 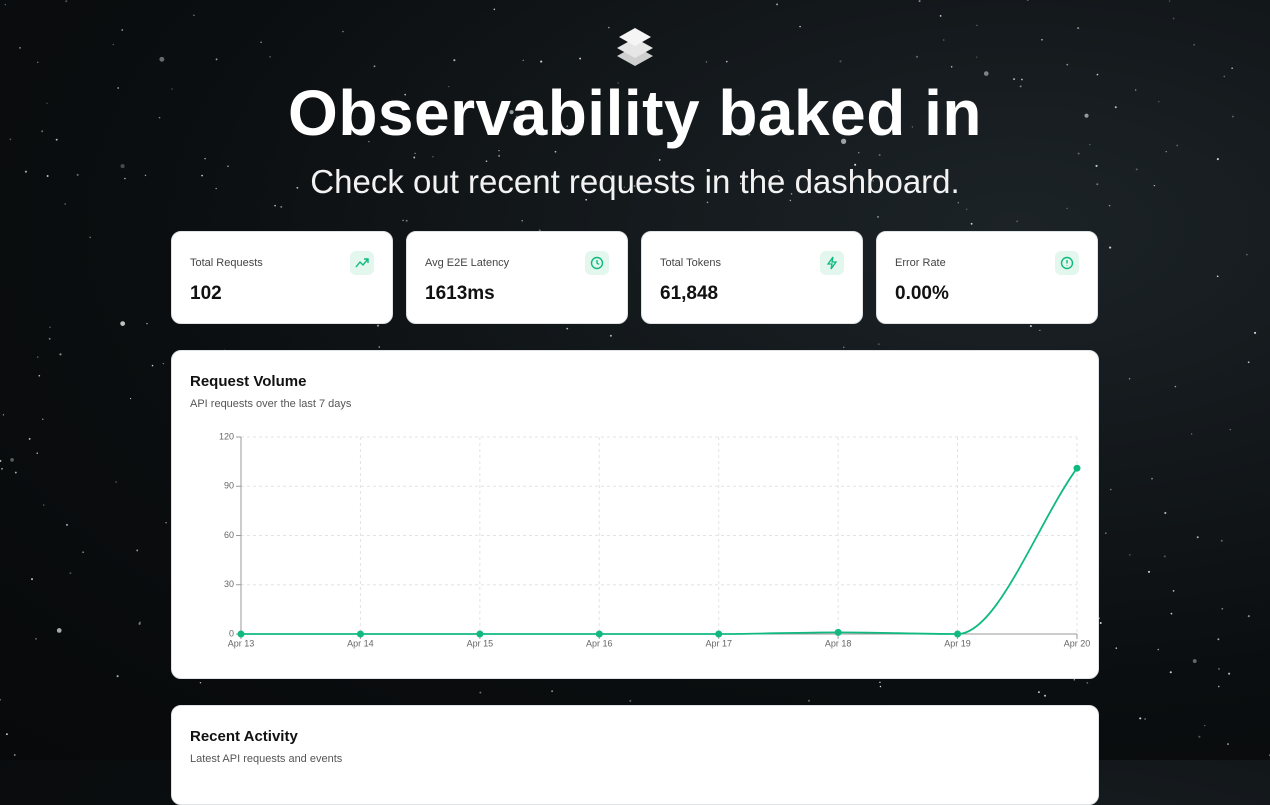 What do you see at coordinates (467, 263) in the screenshot?
I see `stat-label: Avg E2E Latency` at bounding box center [467, 263].